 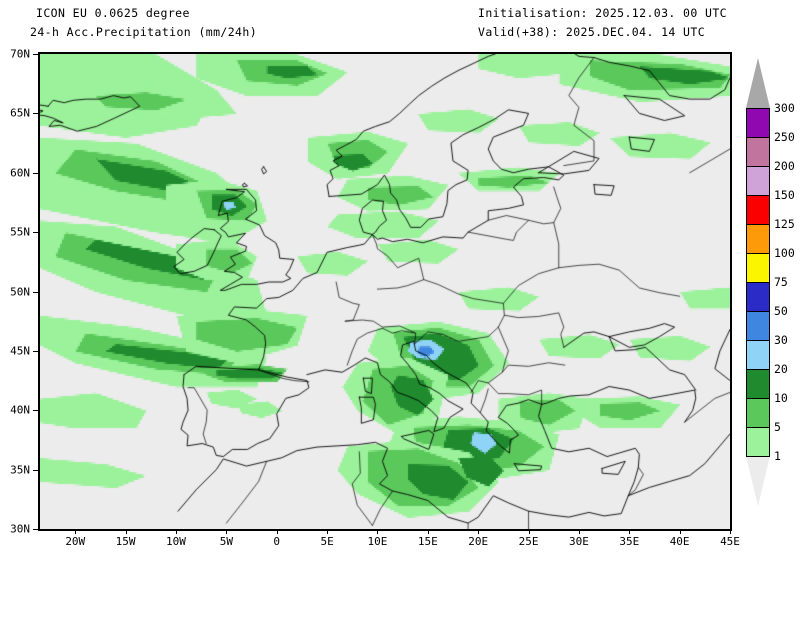 I want to click on y-tick-label: 35N, so click(x=20, y=470).